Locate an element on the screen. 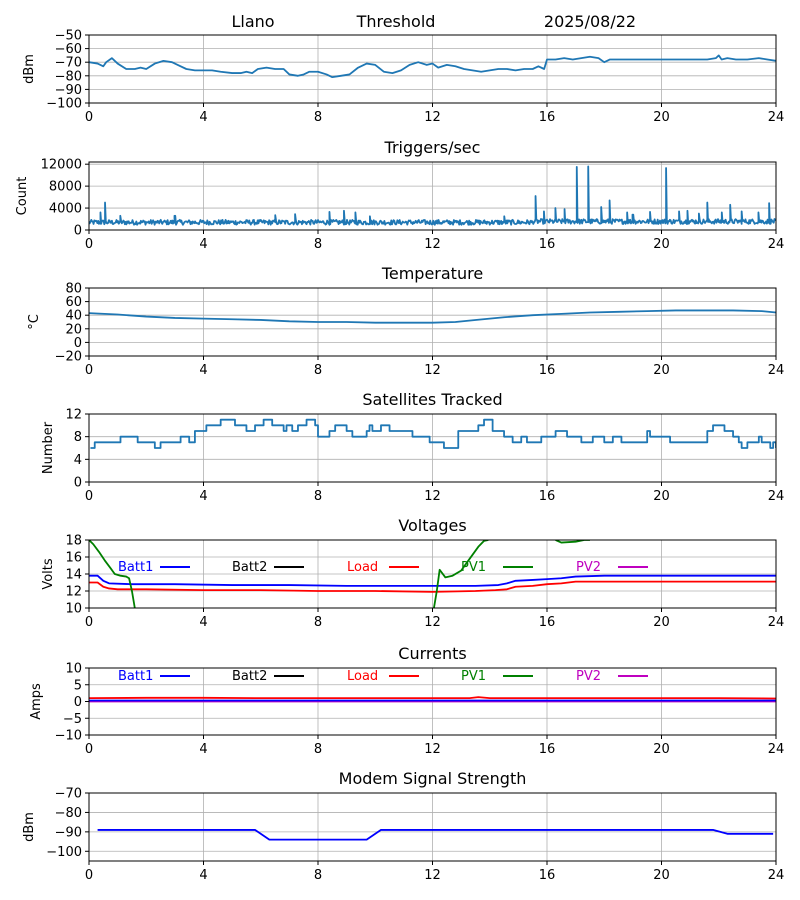 The width and height of the screenshot is (800, 900). y-tick-label: 80 is located at coordinates (73, 289).